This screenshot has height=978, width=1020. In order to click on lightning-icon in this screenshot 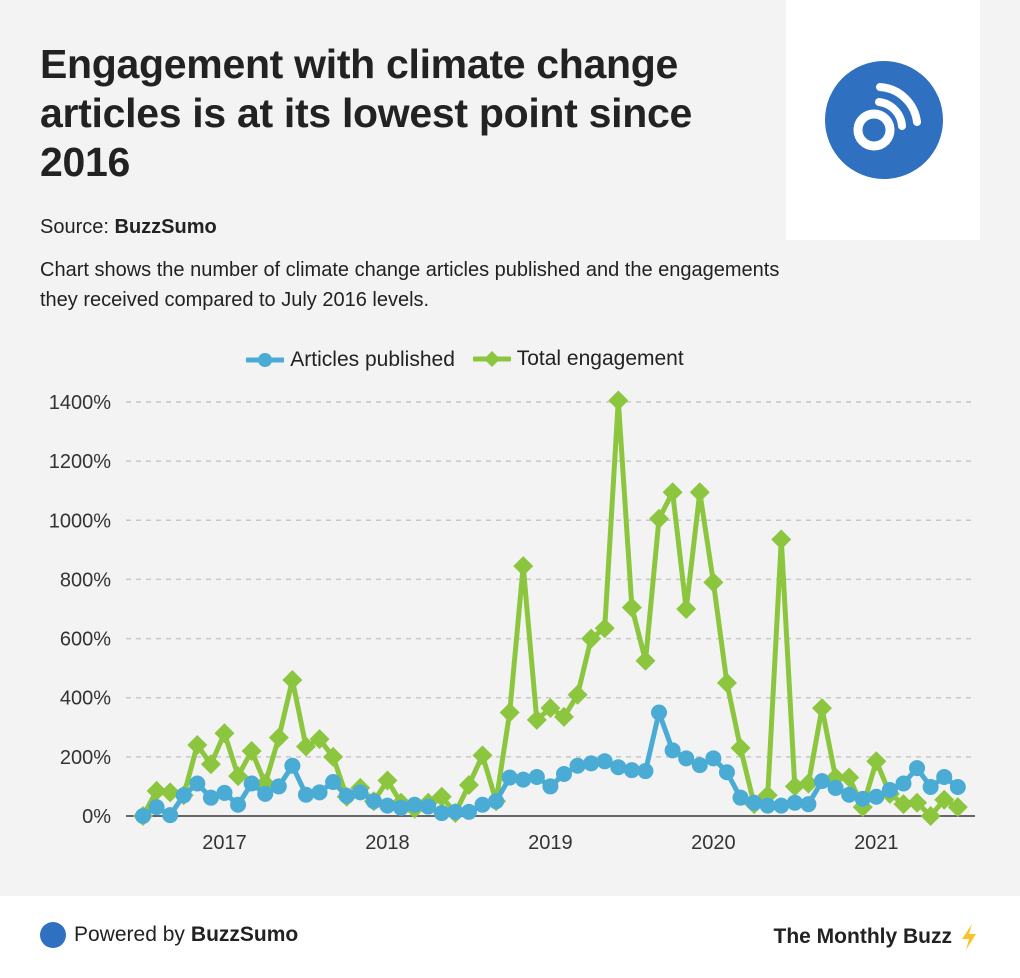, I will do `click(969, 937)`.